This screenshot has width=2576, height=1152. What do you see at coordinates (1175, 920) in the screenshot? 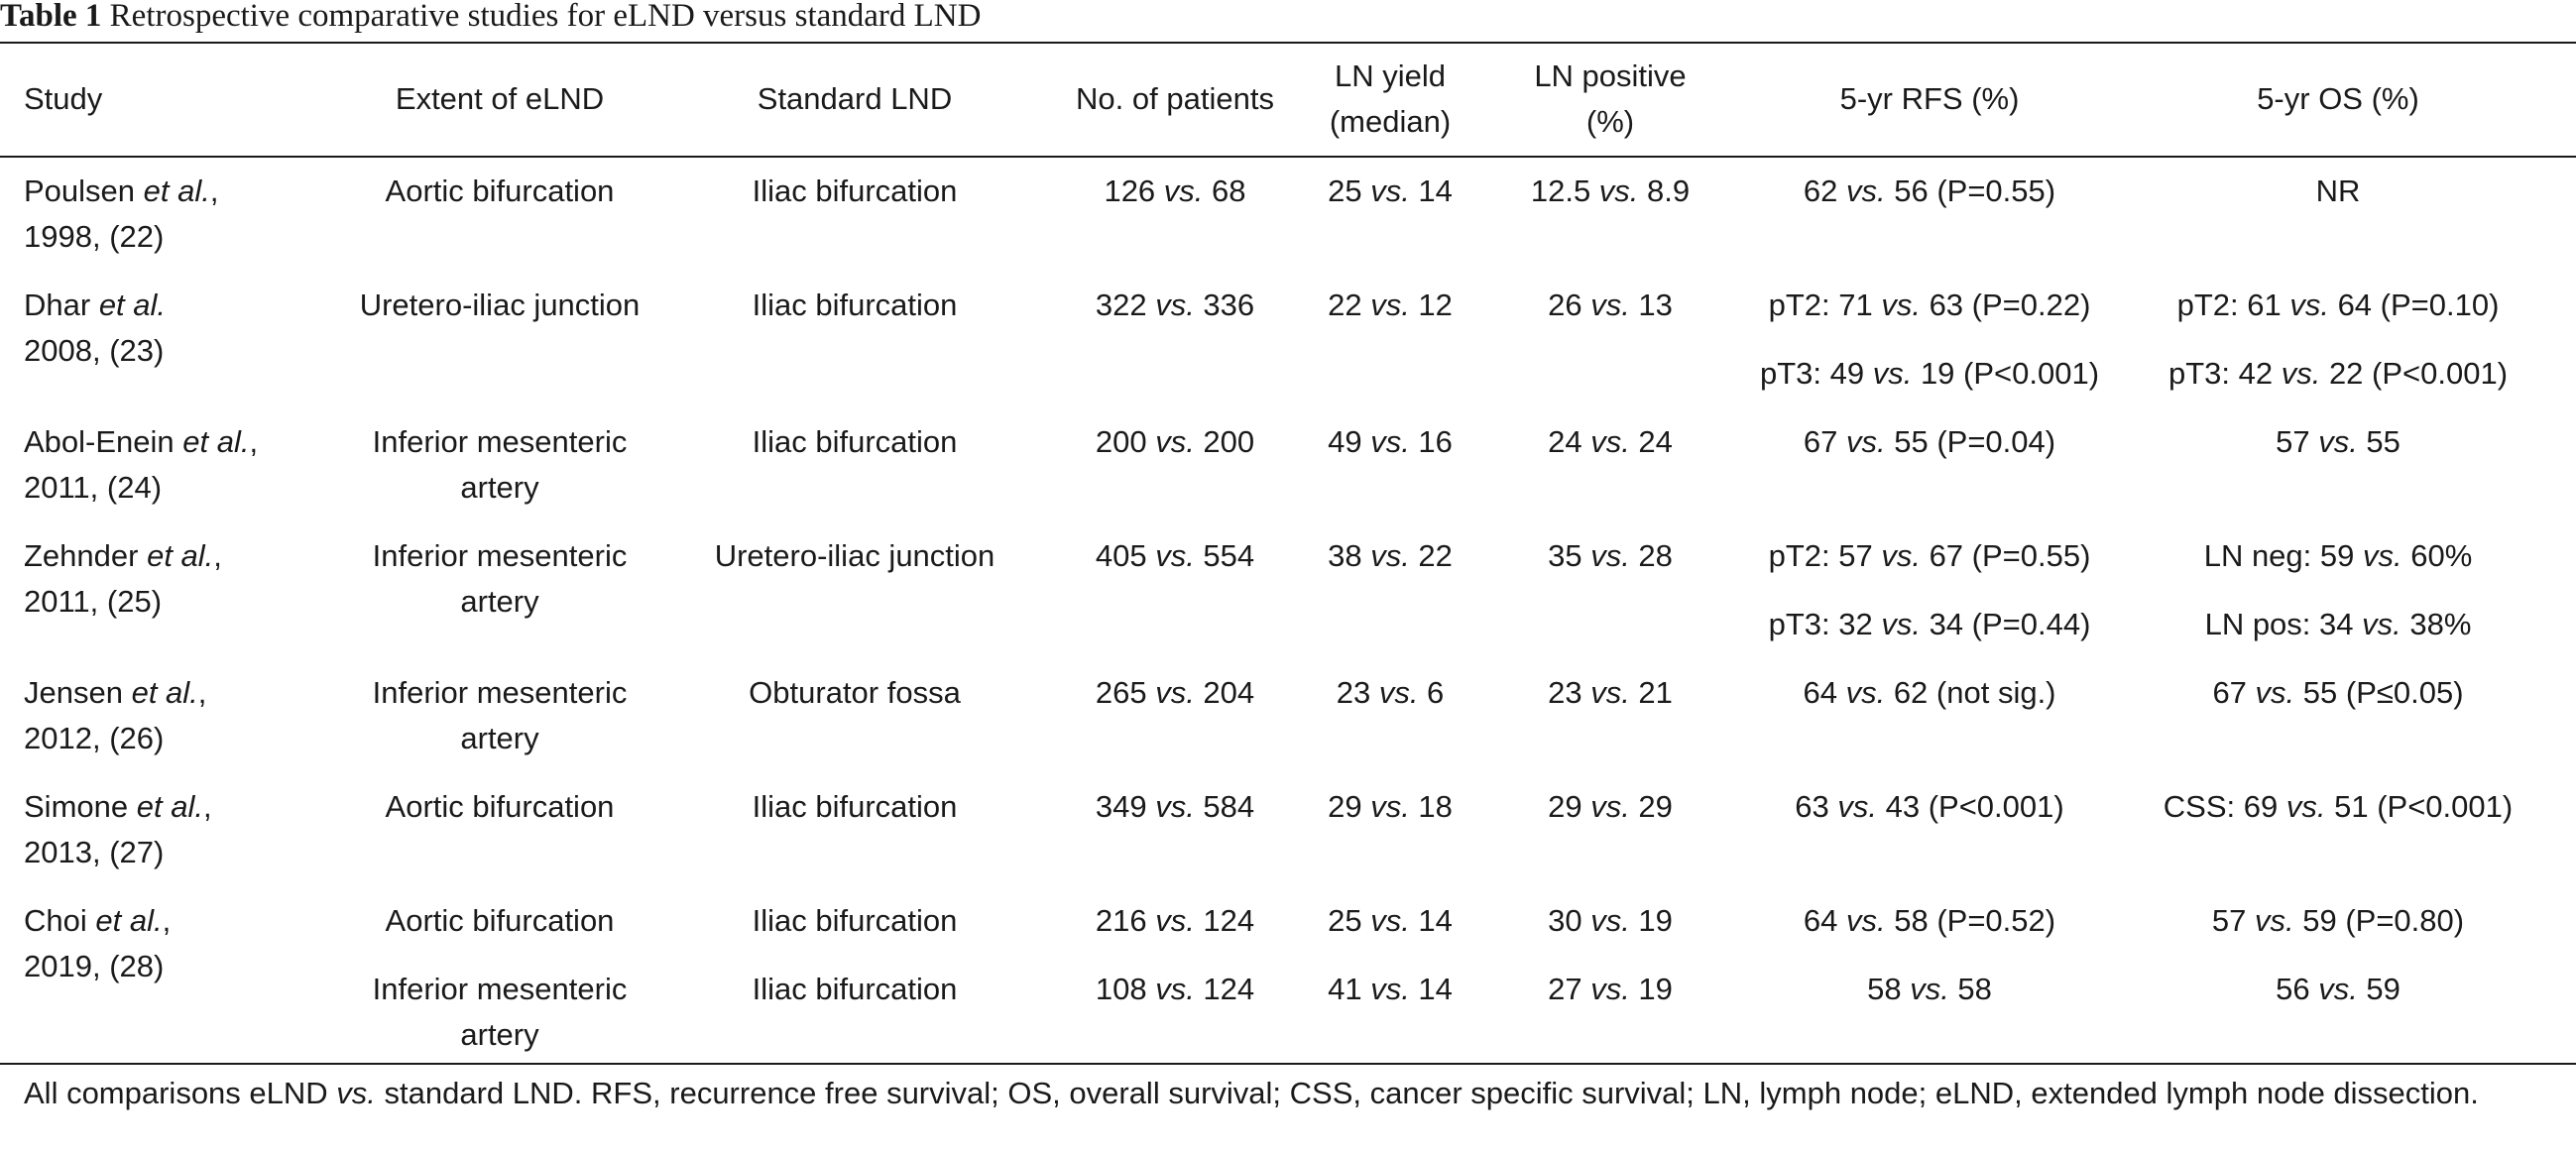
I see `patients-cell: 216 vs. 124` at bounding box center [1175, 920].